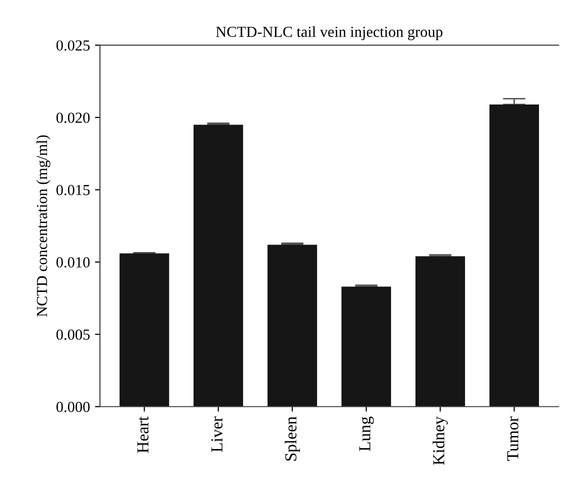  I want to click on y-axis-title: NCTD concentration (mg/ml), so click(43, 226).